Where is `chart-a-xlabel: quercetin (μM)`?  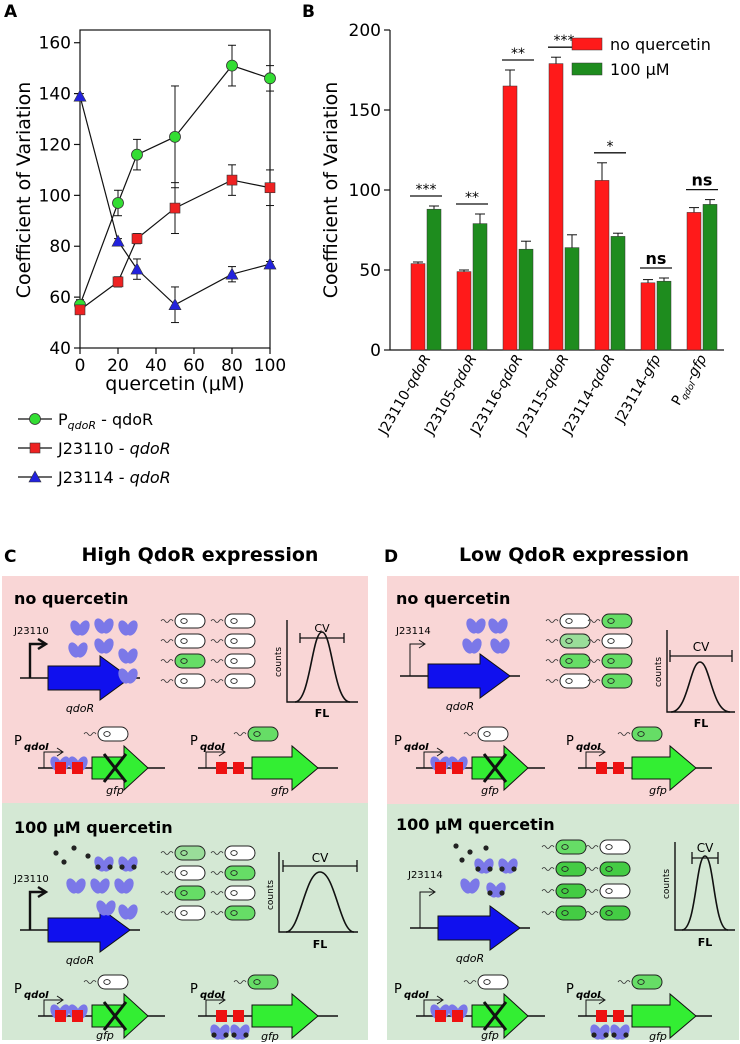
chart-a-xlabel: quercetin (μM) is located at coordinates (174, 384).